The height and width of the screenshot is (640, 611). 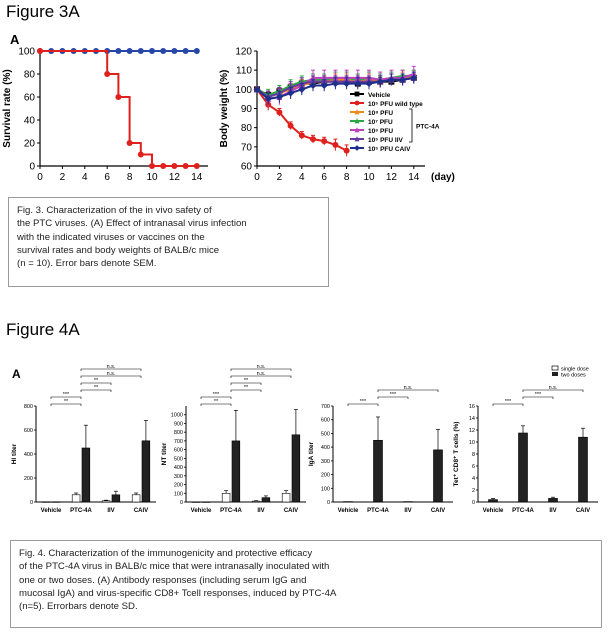 I want to click on y-tick-label: 90, so click(x=247, y=109).